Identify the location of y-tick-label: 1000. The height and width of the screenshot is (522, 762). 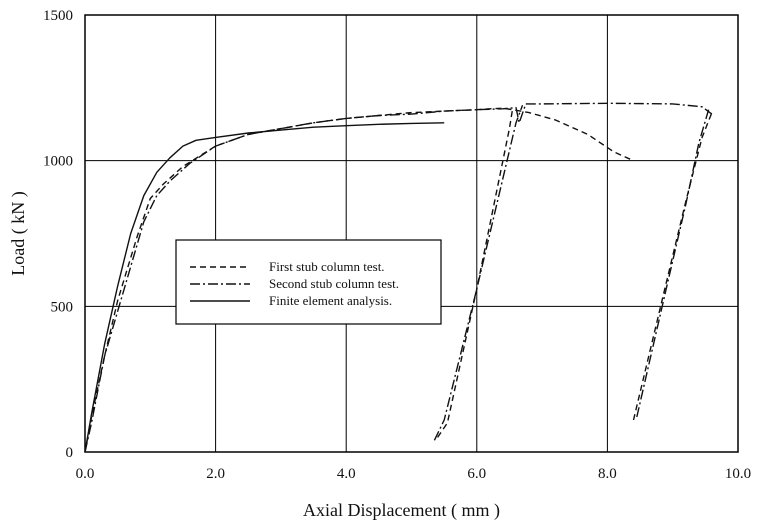
(58, 162).